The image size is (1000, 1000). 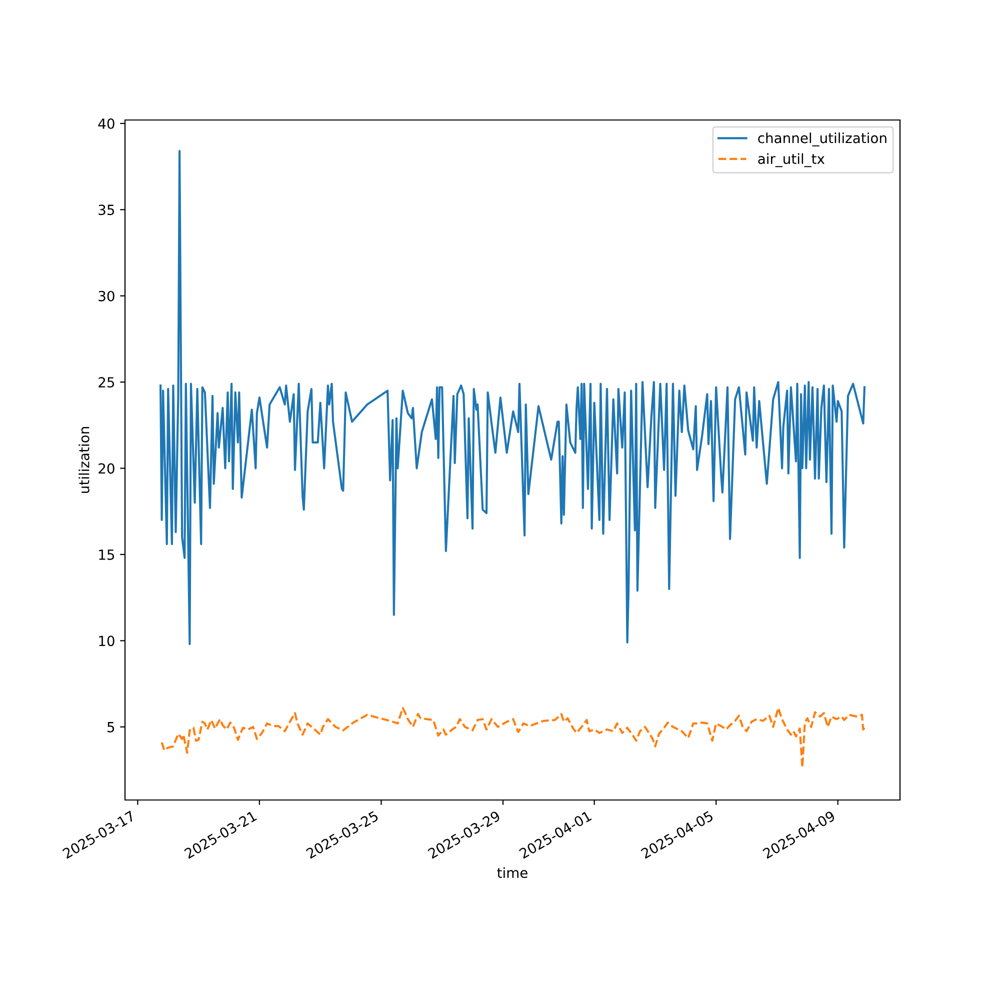 I want to click on y-tick-label: 25, so click(x=106, y=382).